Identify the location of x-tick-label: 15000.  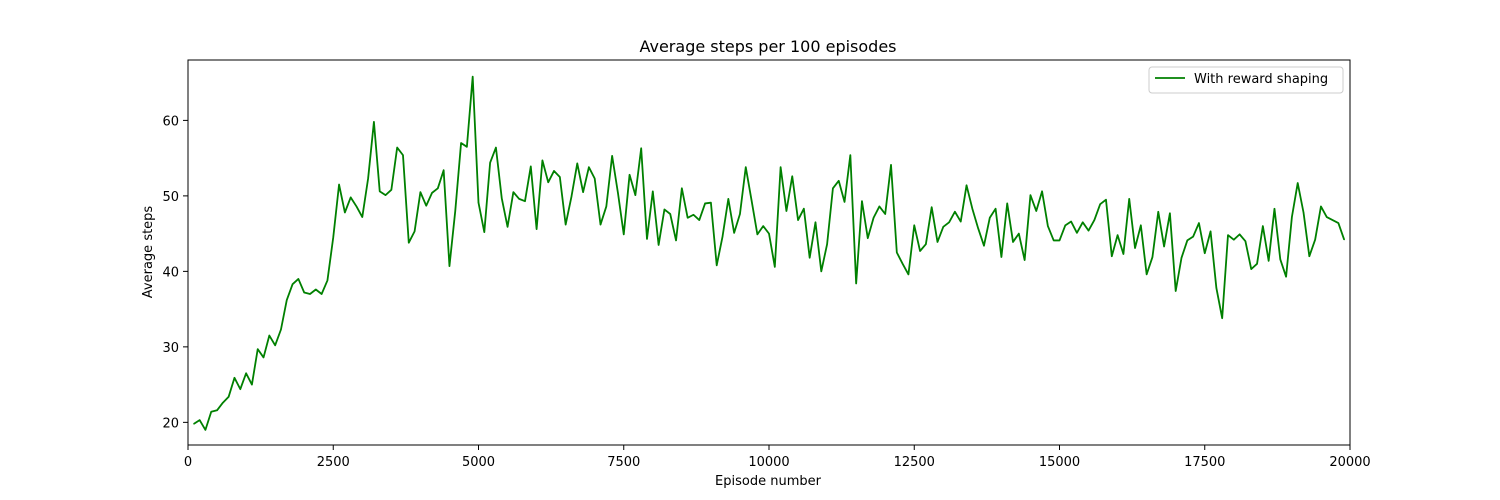
(1059, 462).